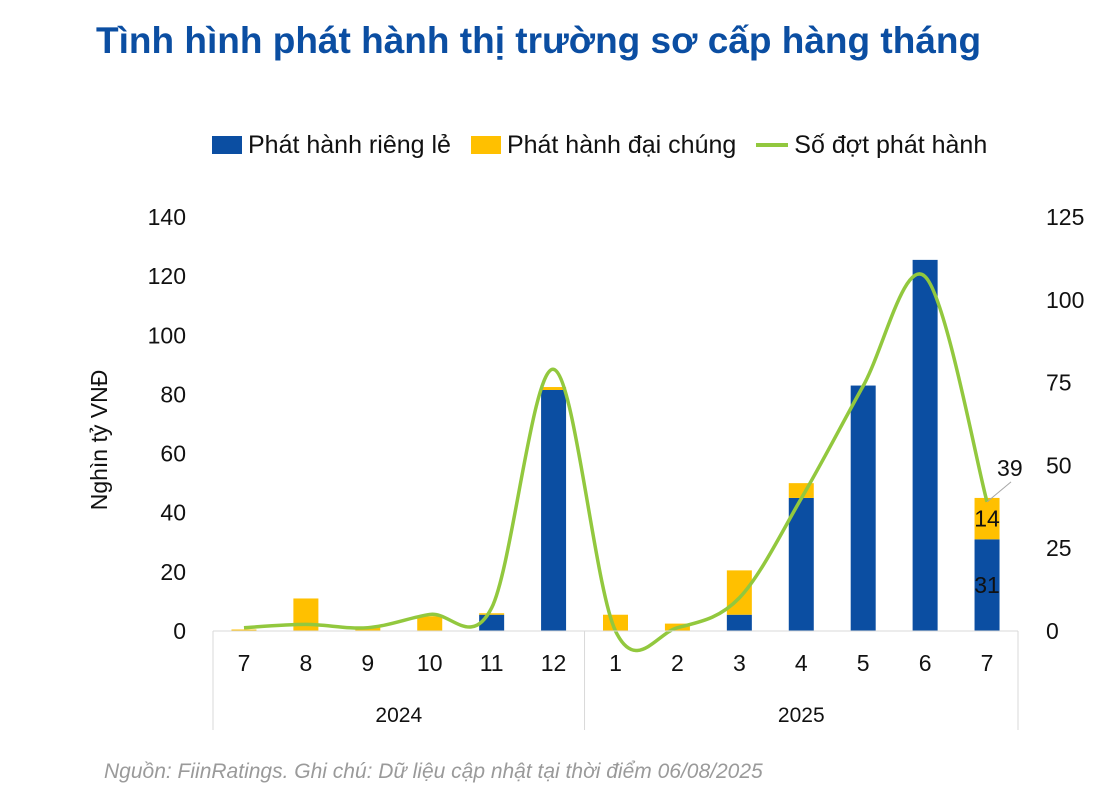  Describe the element at coordinates (1010, 468) in the screenshot. I see `data-label-count-last: 39` at that location.